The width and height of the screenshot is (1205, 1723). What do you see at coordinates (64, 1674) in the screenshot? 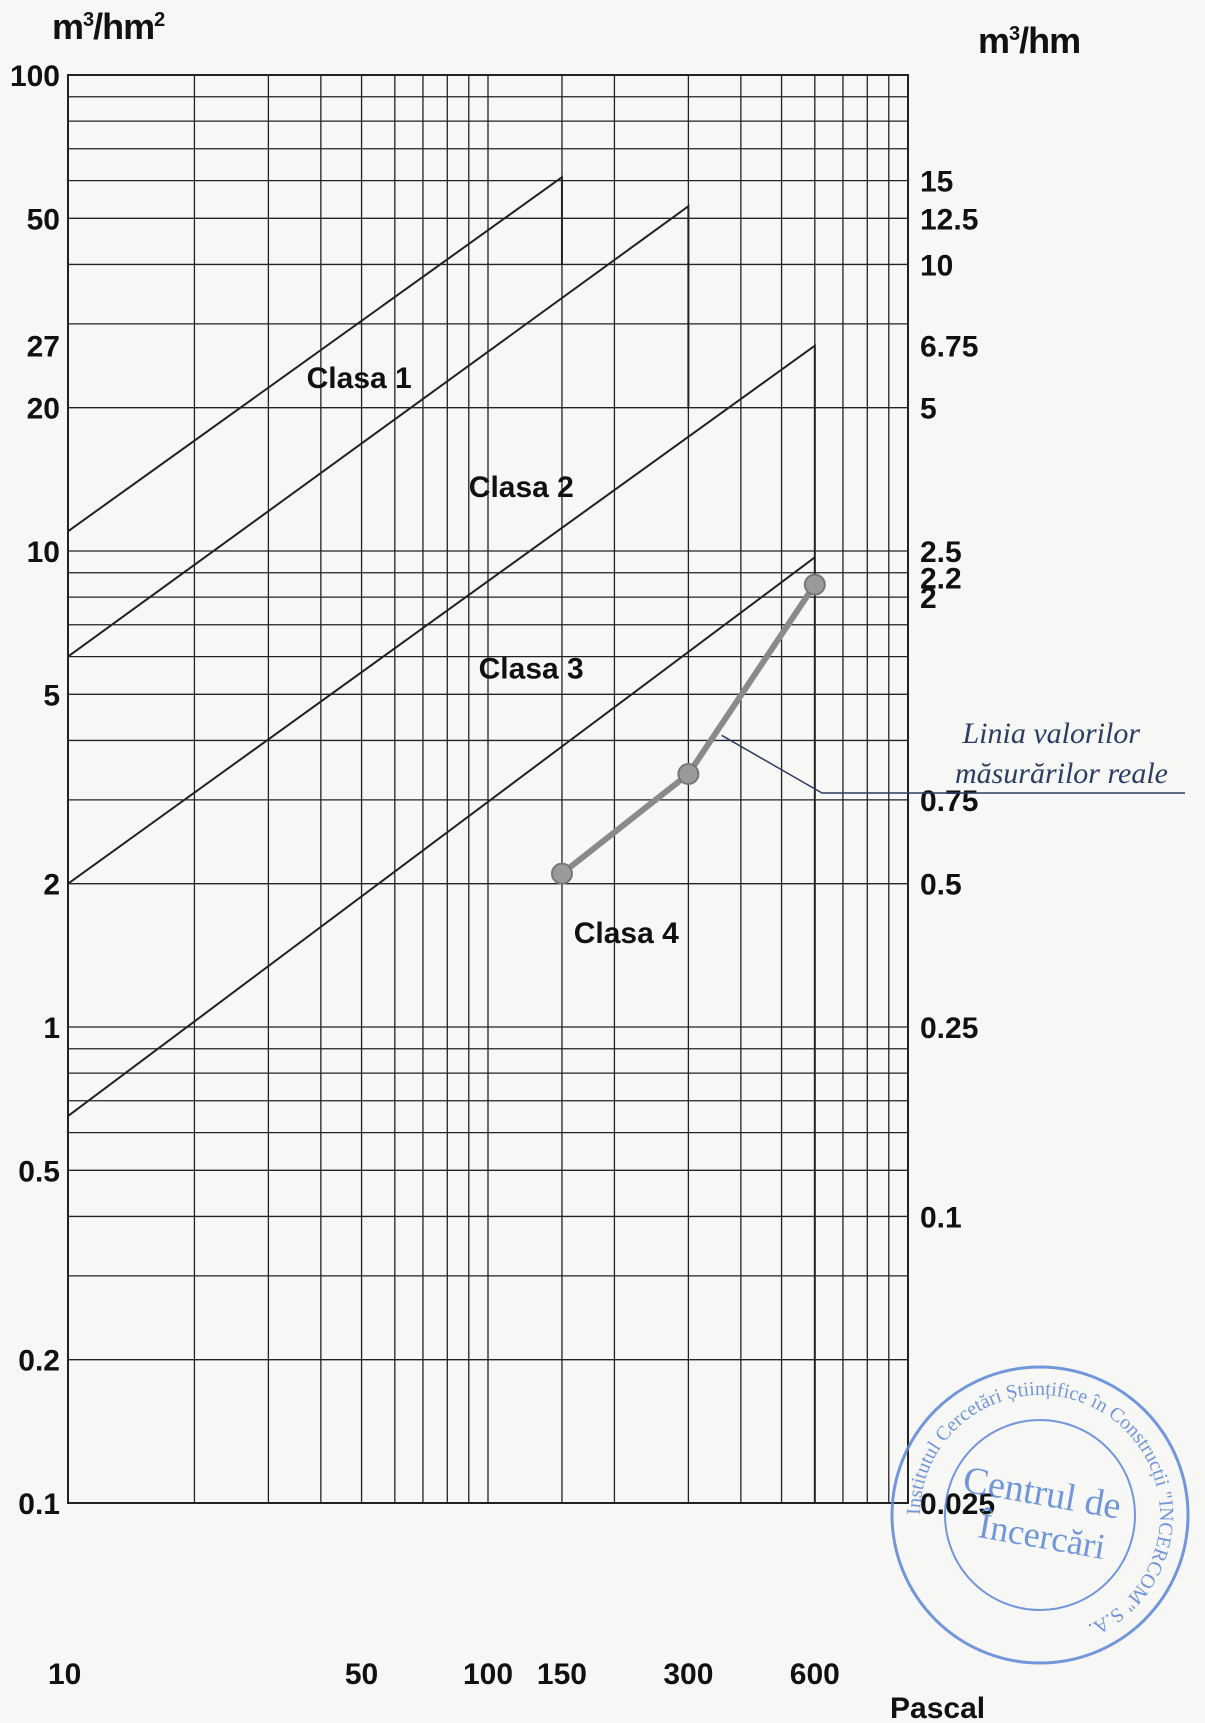
I see `x-tick-label-0: 10` at bounding box center [64, 1674].